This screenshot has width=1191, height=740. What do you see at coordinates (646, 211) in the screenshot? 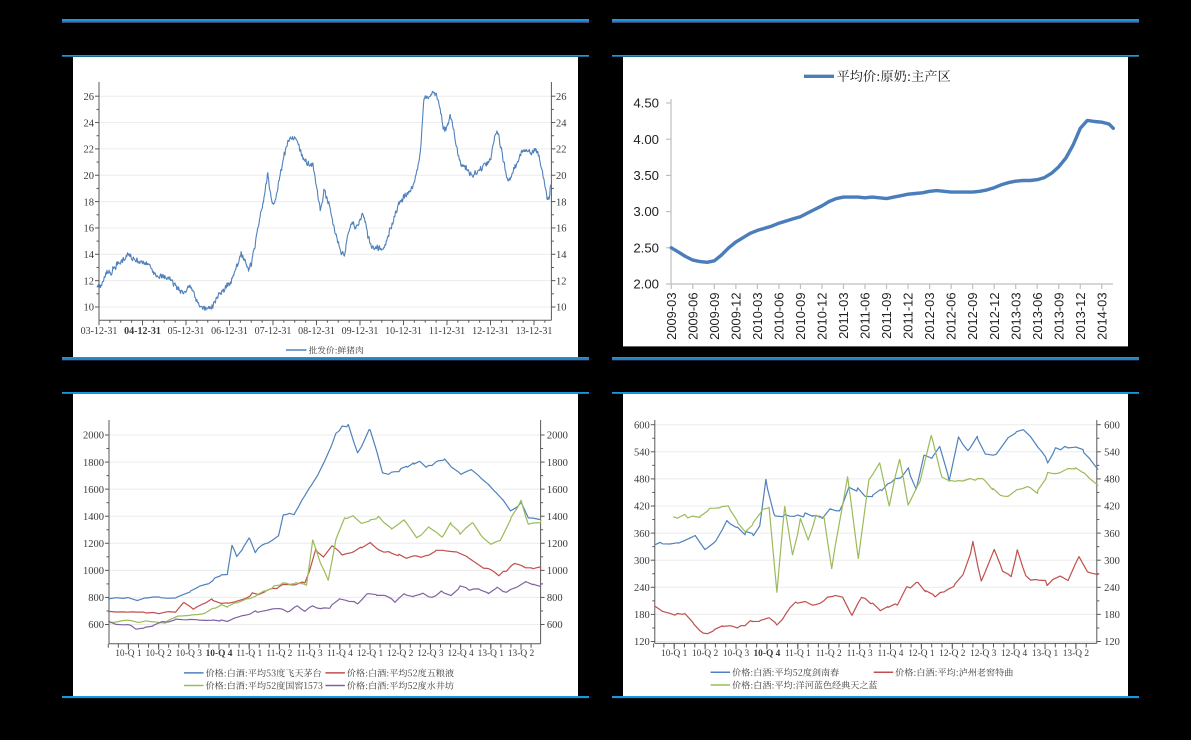
I see `svg-text: 3.00` at bounding box center [646, 211].